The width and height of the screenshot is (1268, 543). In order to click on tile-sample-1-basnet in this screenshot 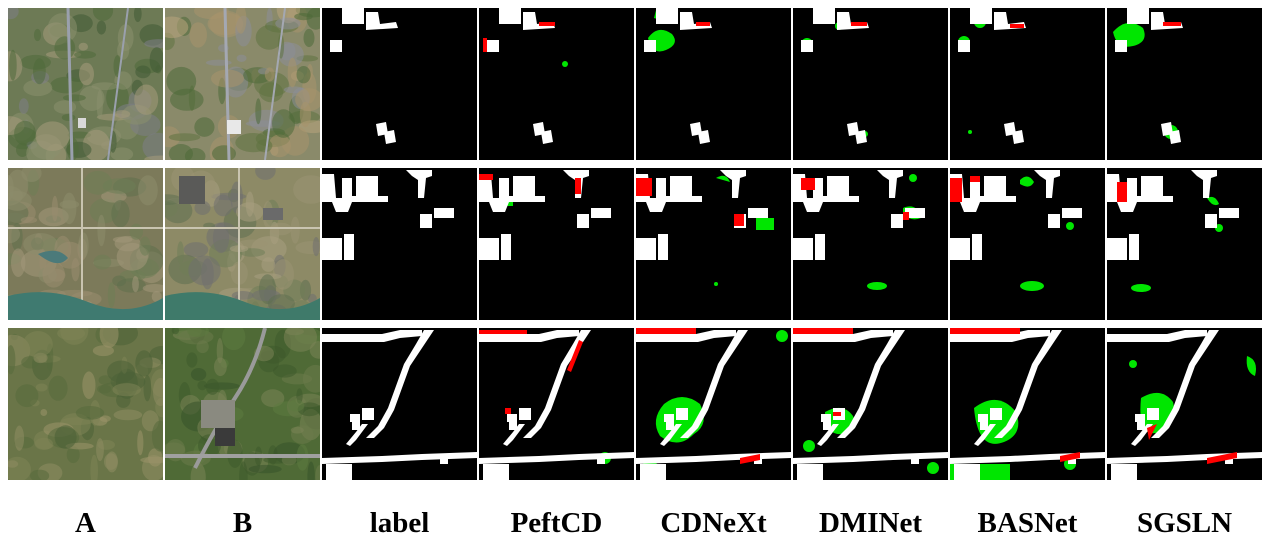, I will do `click(1027, 84)`.